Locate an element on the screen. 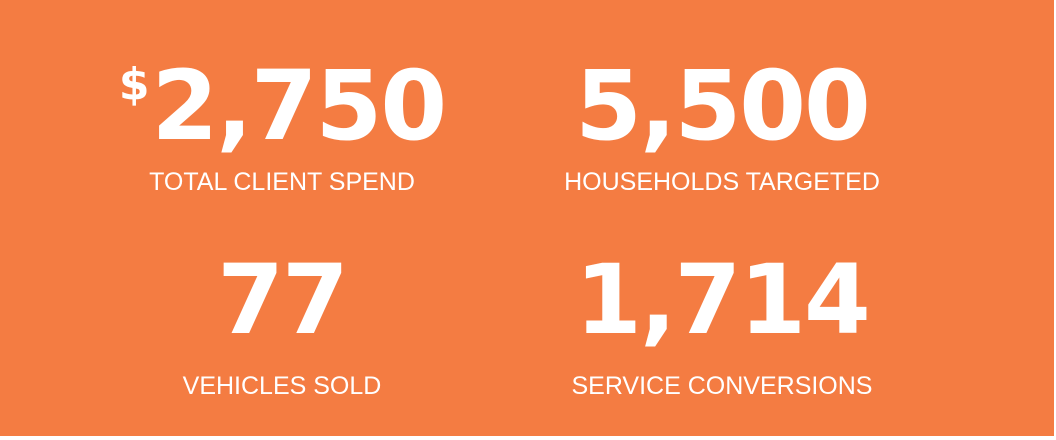 This screenshot has height=440, width=1056. stat-service-conversions: 1,714 SERVICE CONVERSIONS is located at coordinates (722, 325).